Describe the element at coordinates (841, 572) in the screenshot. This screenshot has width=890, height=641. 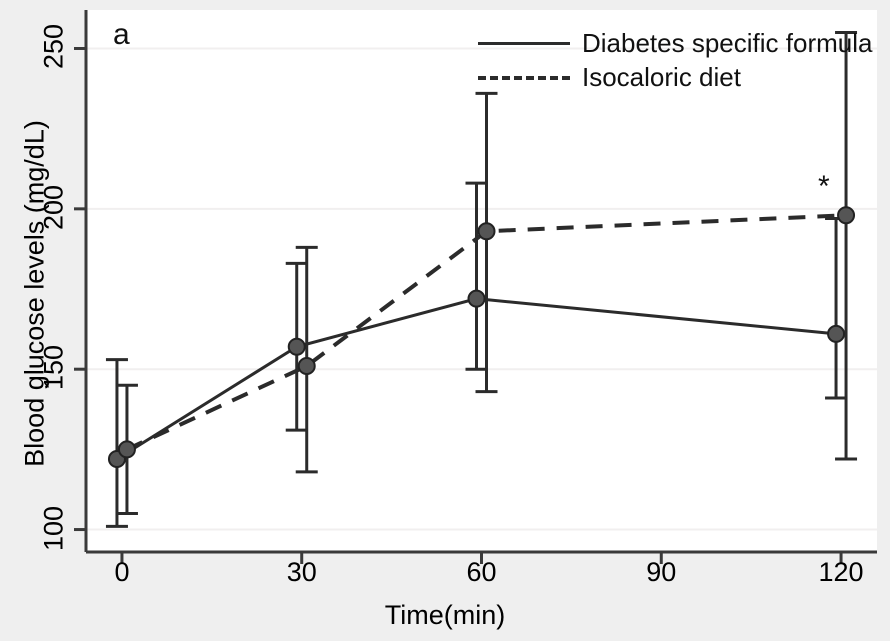
I see `x-axis-tick-label: 120` at that location.